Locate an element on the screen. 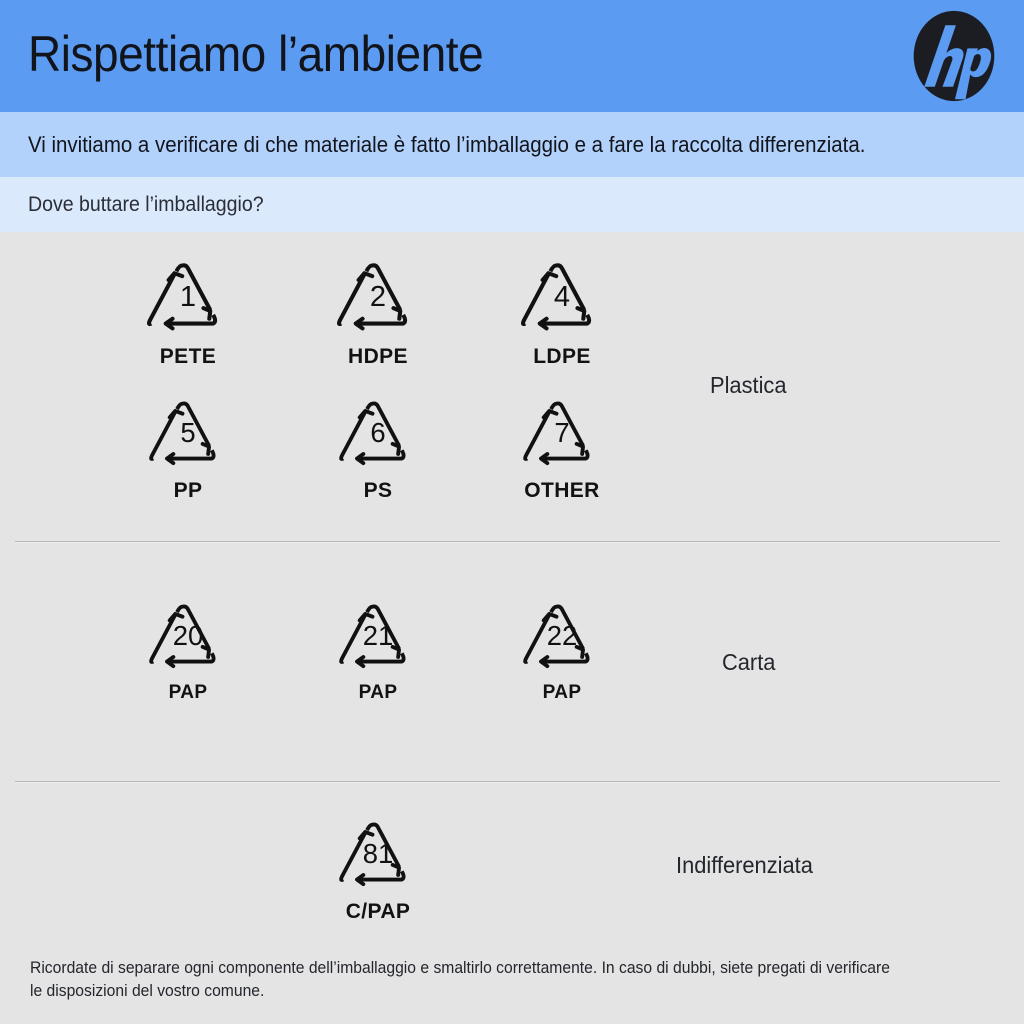 The width and height of the screenshot is (1024, 1024). mobius-loop-icon: 2 is located at coordinates (372, 297).